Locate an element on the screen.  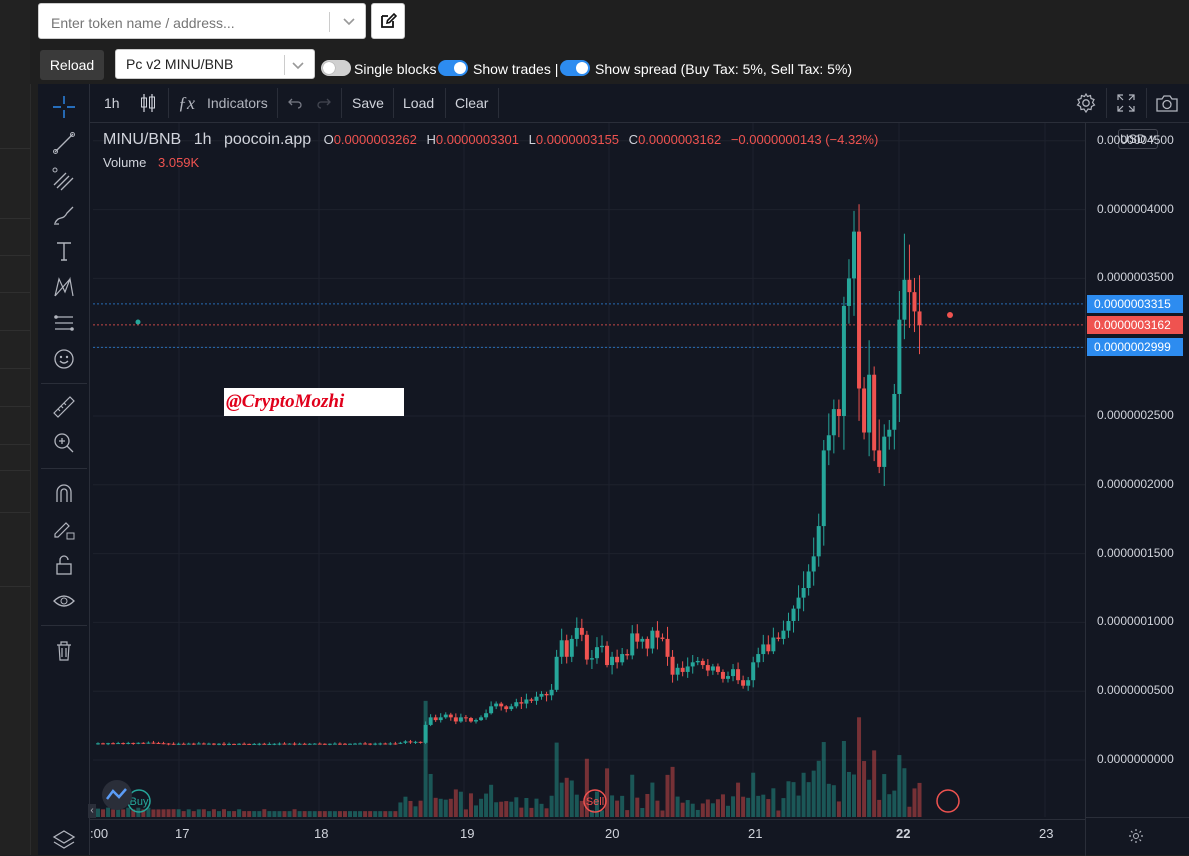
settings-button is located at coordinates (1086, 103).